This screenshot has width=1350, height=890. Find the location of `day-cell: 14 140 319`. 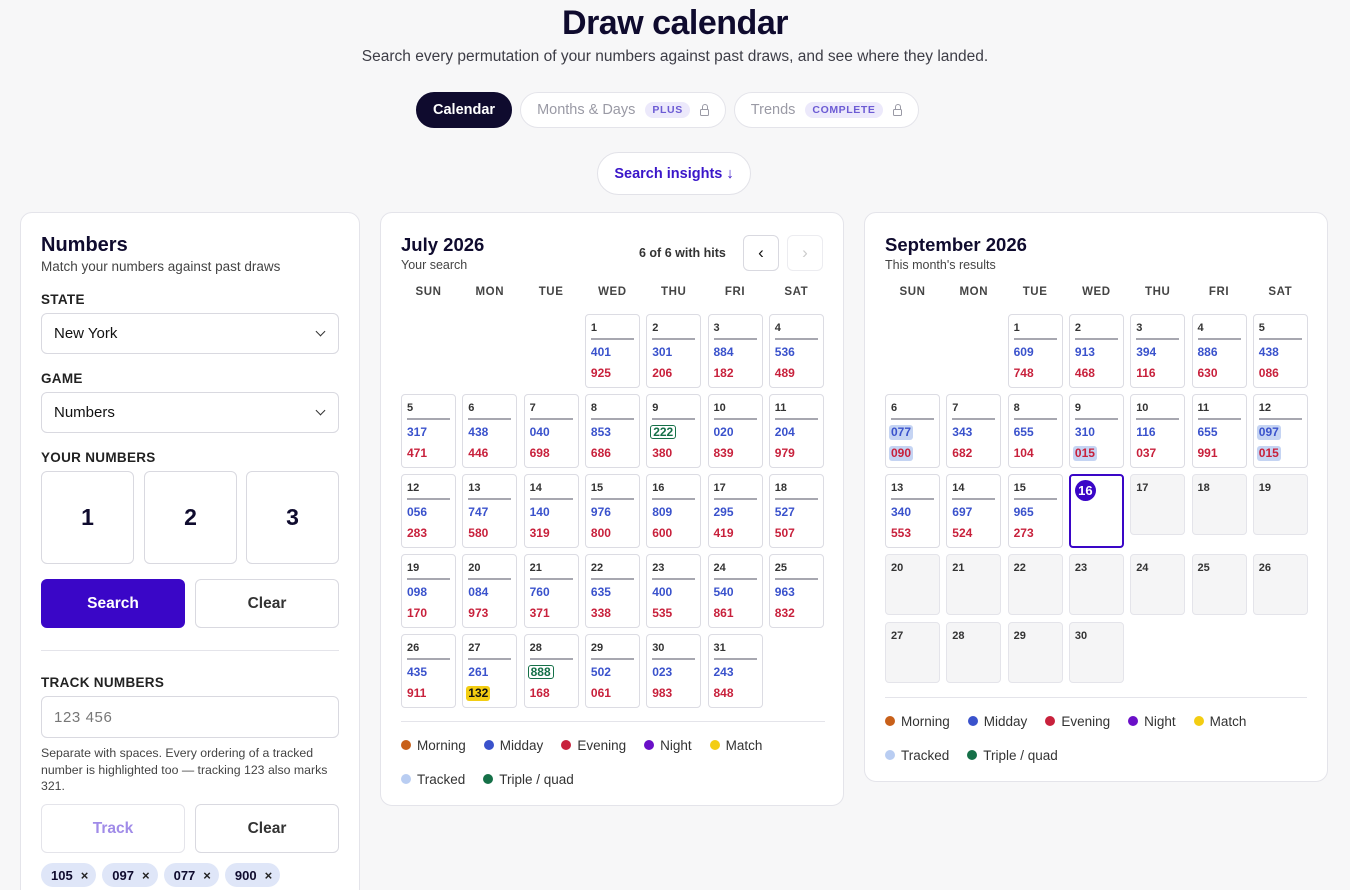

day-cell: 14 140 319 is located at coordinates (551, 511).